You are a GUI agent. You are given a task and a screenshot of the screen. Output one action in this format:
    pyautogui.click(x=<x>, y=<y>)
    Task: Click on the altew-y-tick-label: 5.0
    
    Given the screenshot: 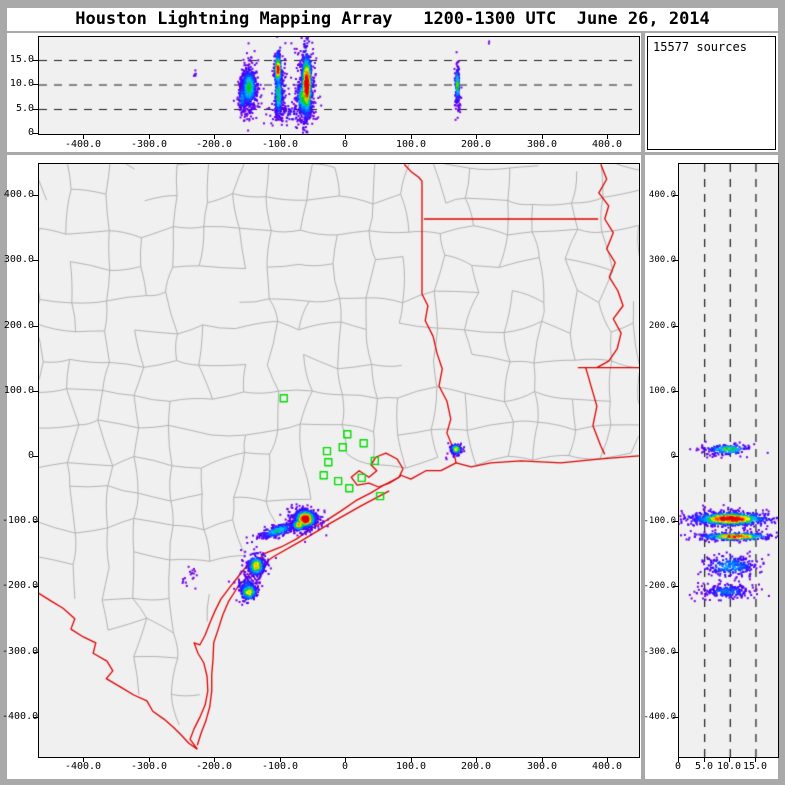 What is the action you would take?
    pyautogui.click(x=24, y=108)
    